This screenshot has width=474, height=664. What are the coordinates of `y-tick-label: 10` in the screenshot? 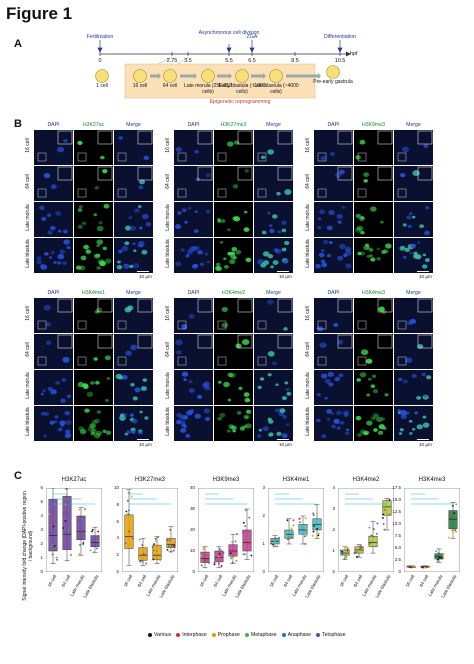 It's located at (192, 550).